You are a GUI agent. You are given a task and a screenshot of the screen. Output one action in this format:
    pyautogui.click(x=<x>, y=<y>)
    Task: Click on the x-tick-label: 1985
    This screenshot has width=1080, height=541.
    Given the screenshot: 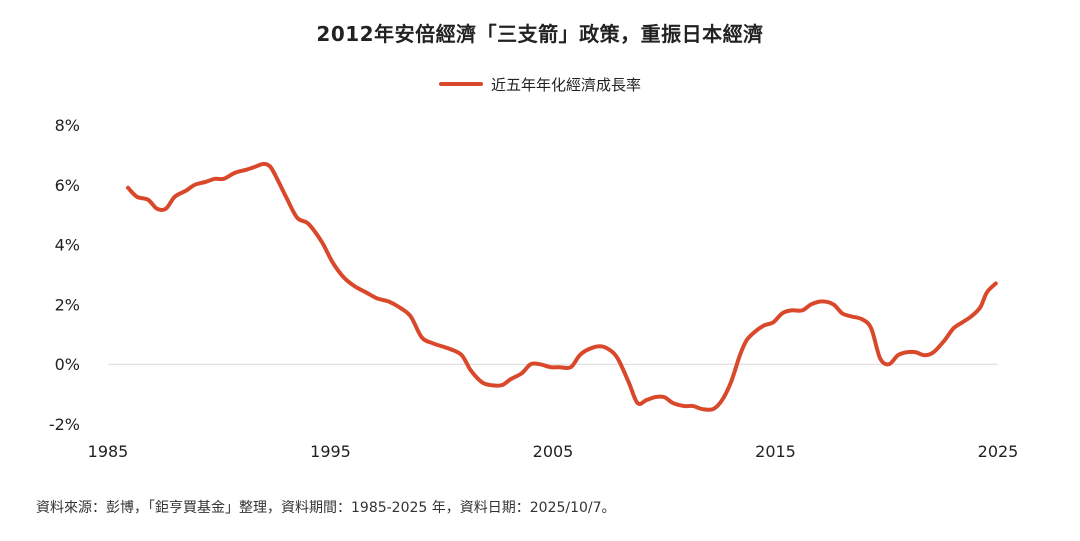 What is the action you would take?
    pyautogui.click(x=108, y=451)
    